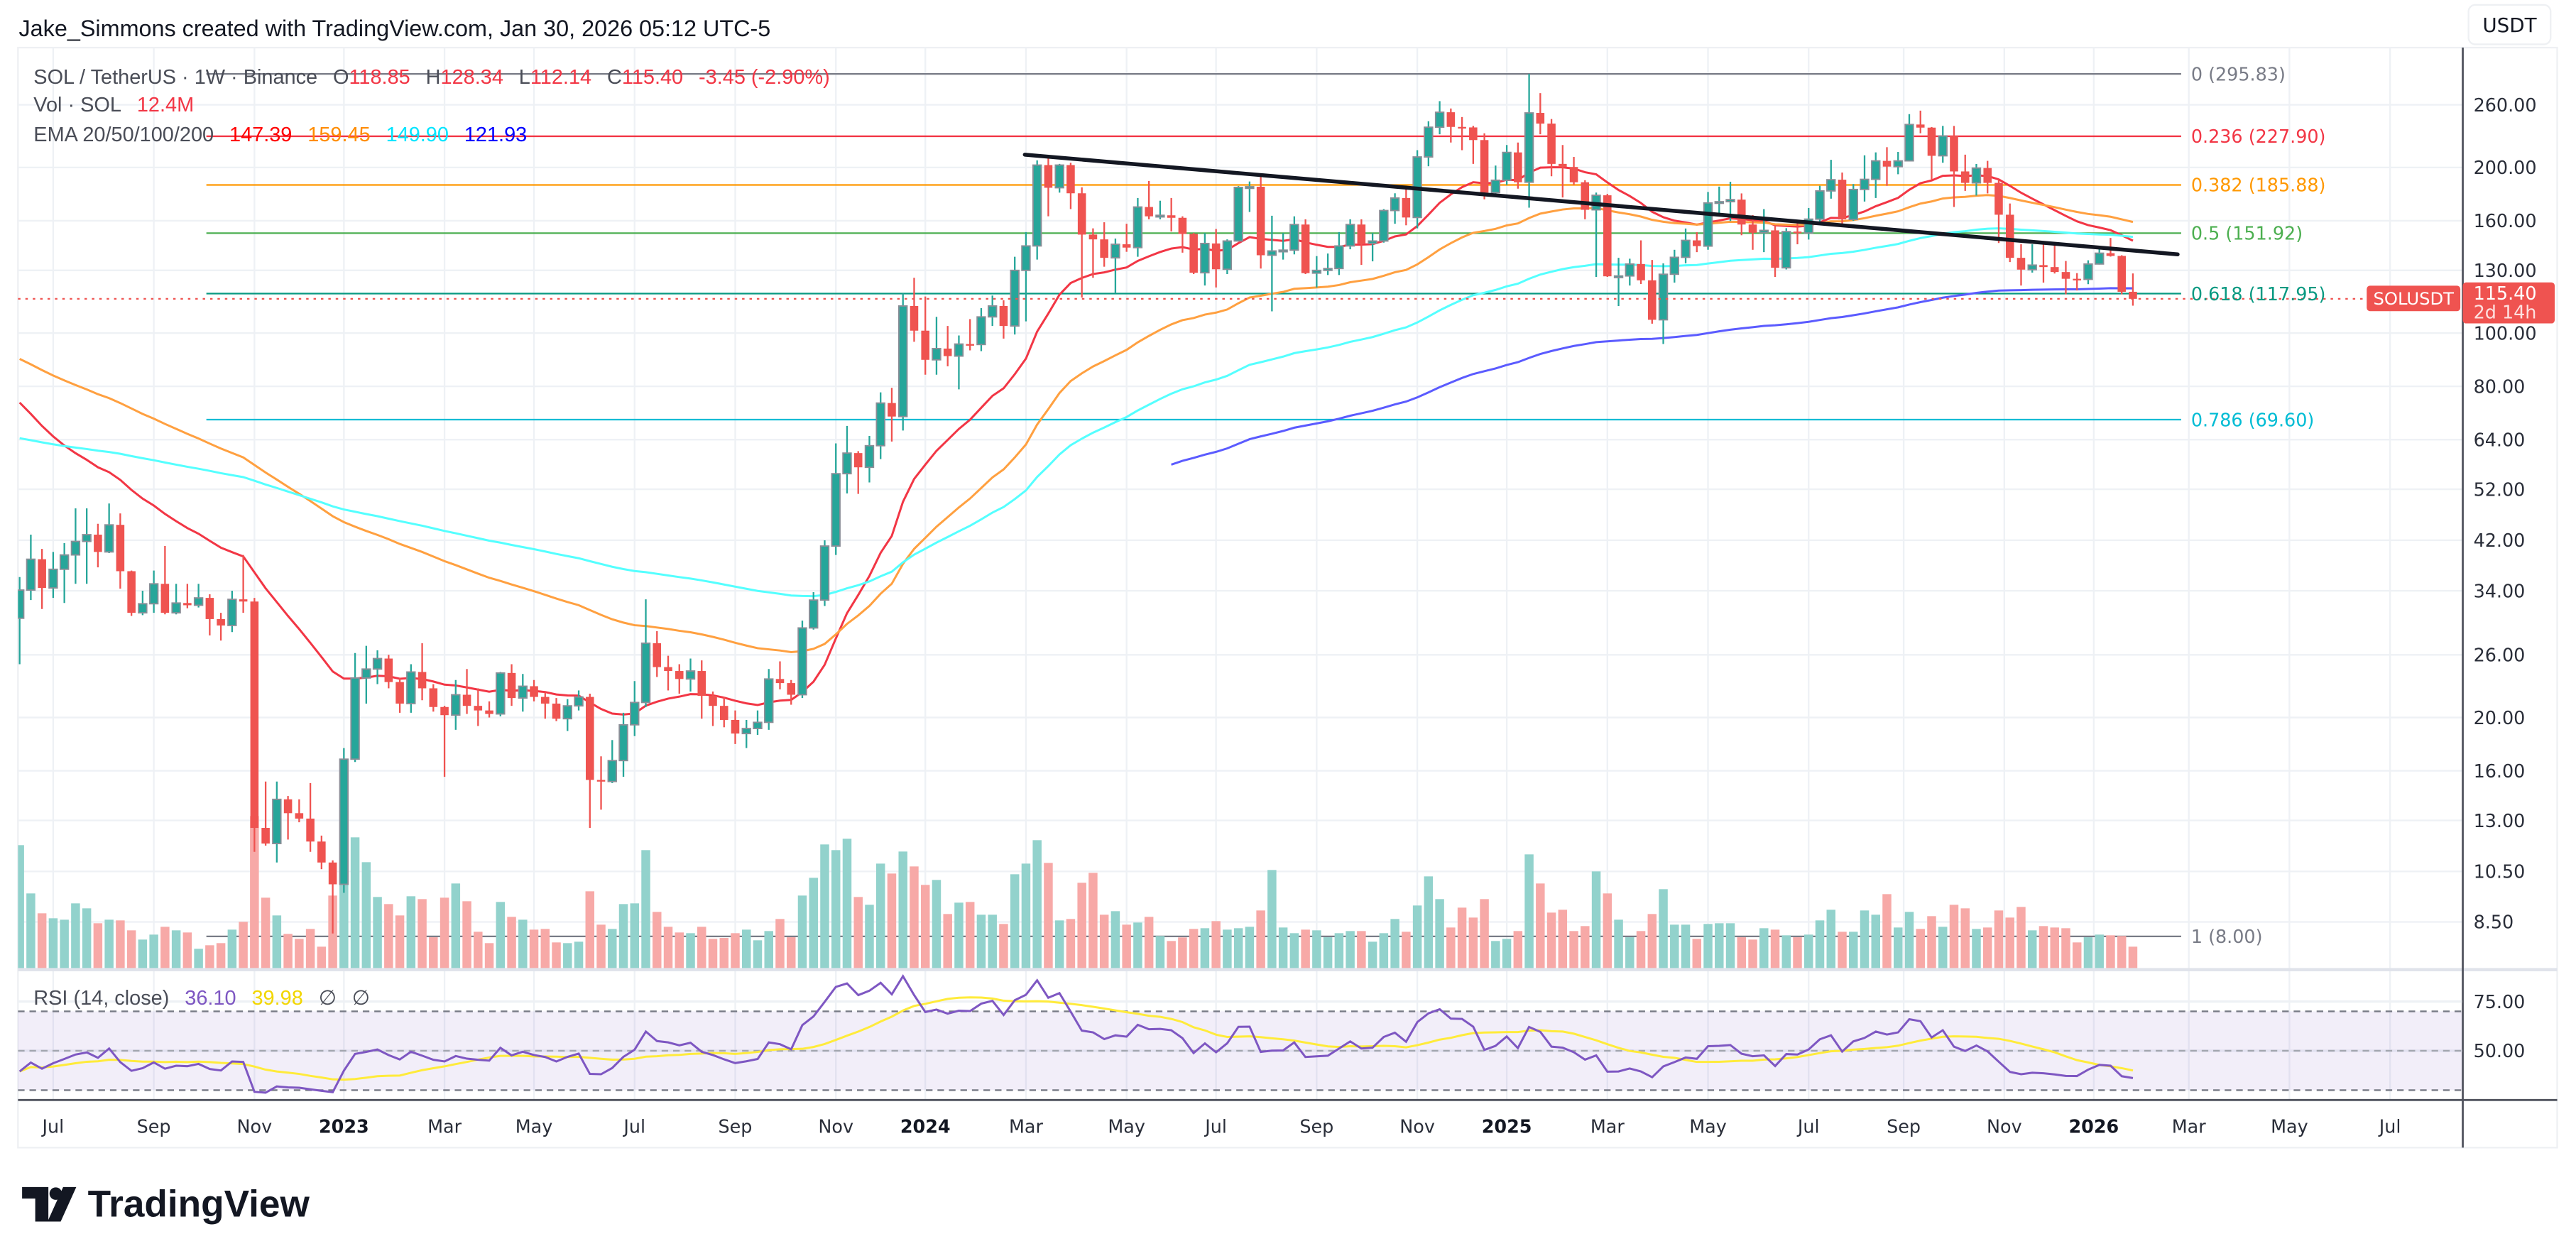 This screenshot has width=2576, height=1256. Describe the element at coordinates (113, 105) in the screenshot. I see `volume-legend: Vol · SOL 12.4M` at that location.